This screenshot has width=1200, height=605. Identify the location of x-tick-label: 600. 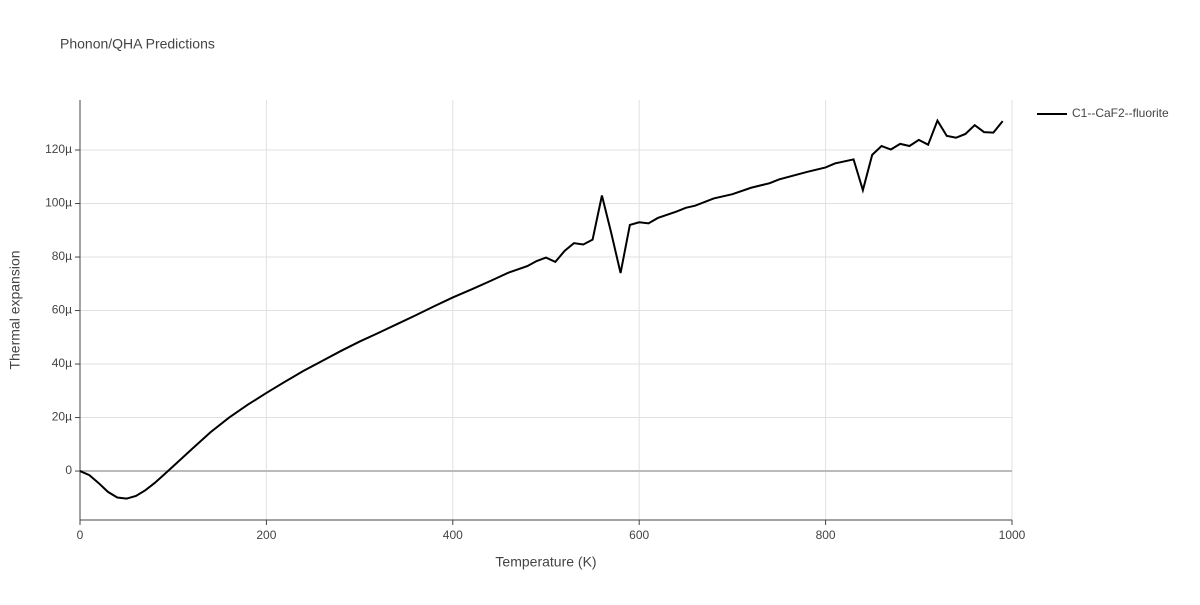
(639, 535).